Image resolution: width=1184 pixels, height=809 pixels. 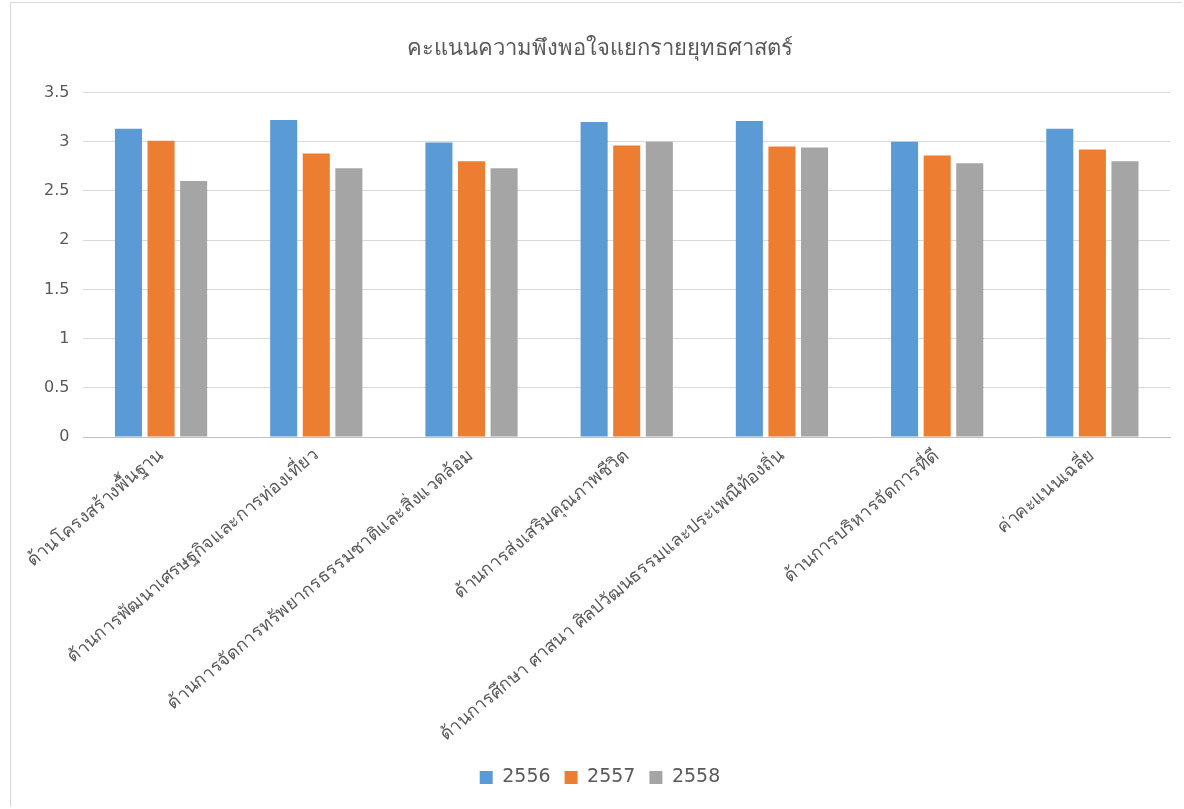 What do you see at coordinates (526, 775) in the screenshot?
I see `legend-label: 2556` at bounding box center [526, 775].